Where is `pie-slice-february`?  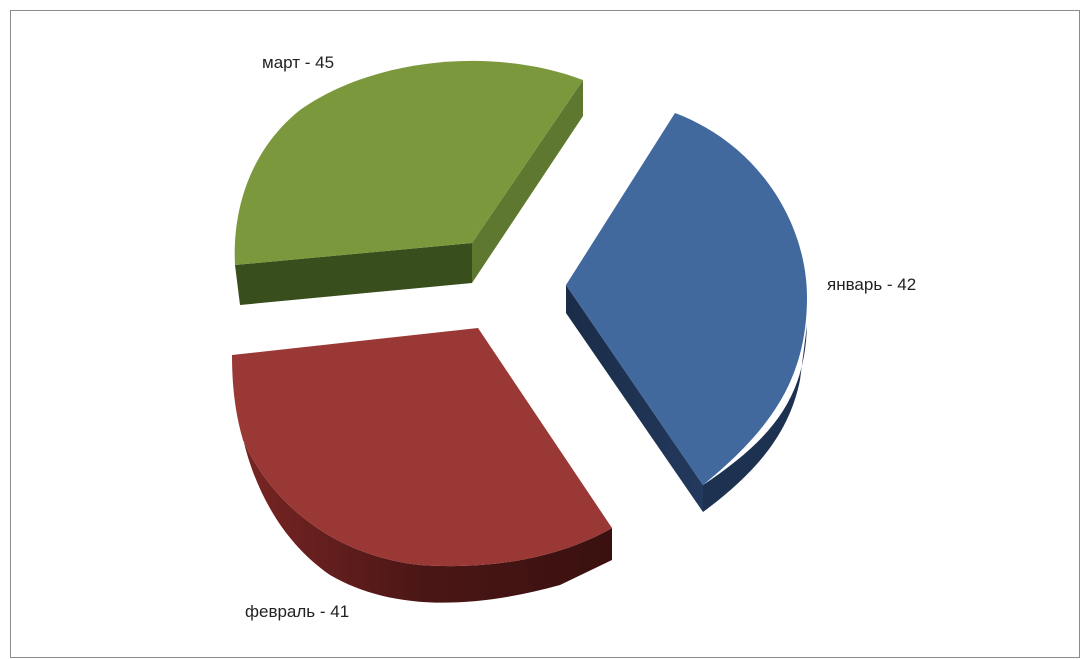
pie-slice-february is located at coordinates (422, 465).